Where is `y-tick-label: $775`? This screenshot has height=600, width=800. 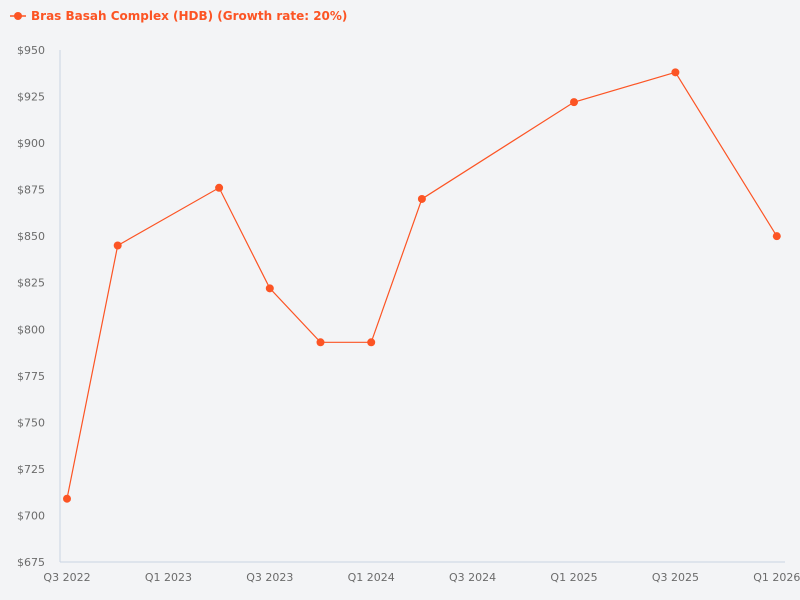
y-tick-label: $775 is located at coordinates (31, 376).